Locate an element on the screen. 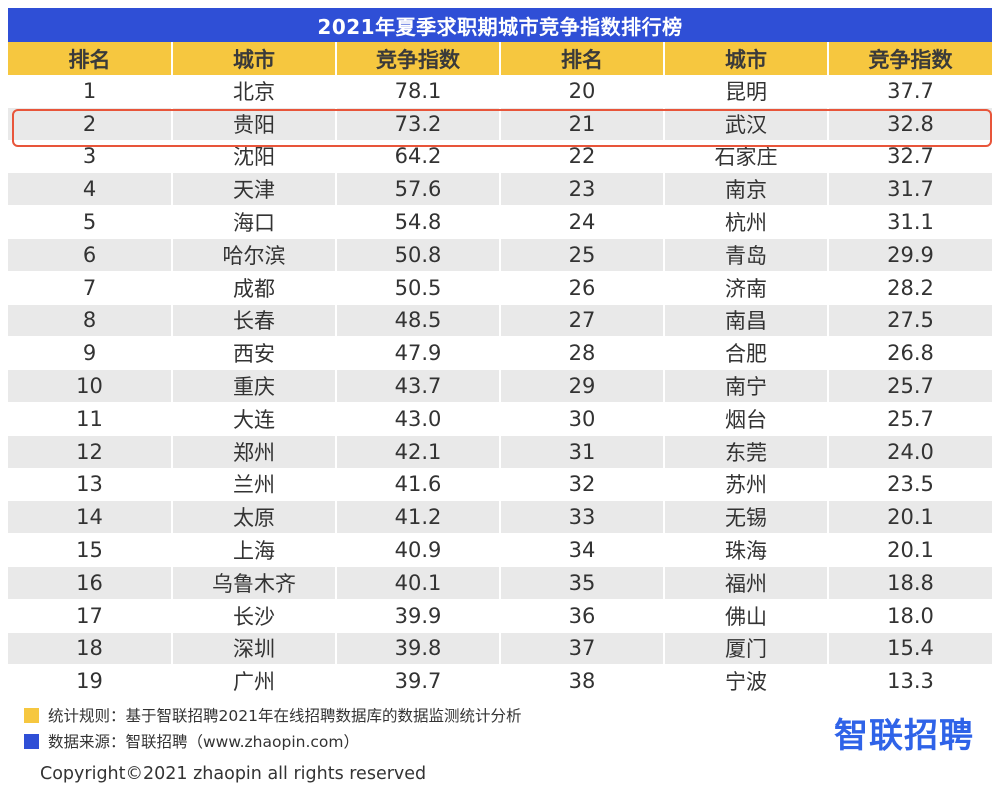 Image resolution: width=1000 pixels, height=790 pixels. cell-rank-left: 4 is located at coordinates (90, 189).